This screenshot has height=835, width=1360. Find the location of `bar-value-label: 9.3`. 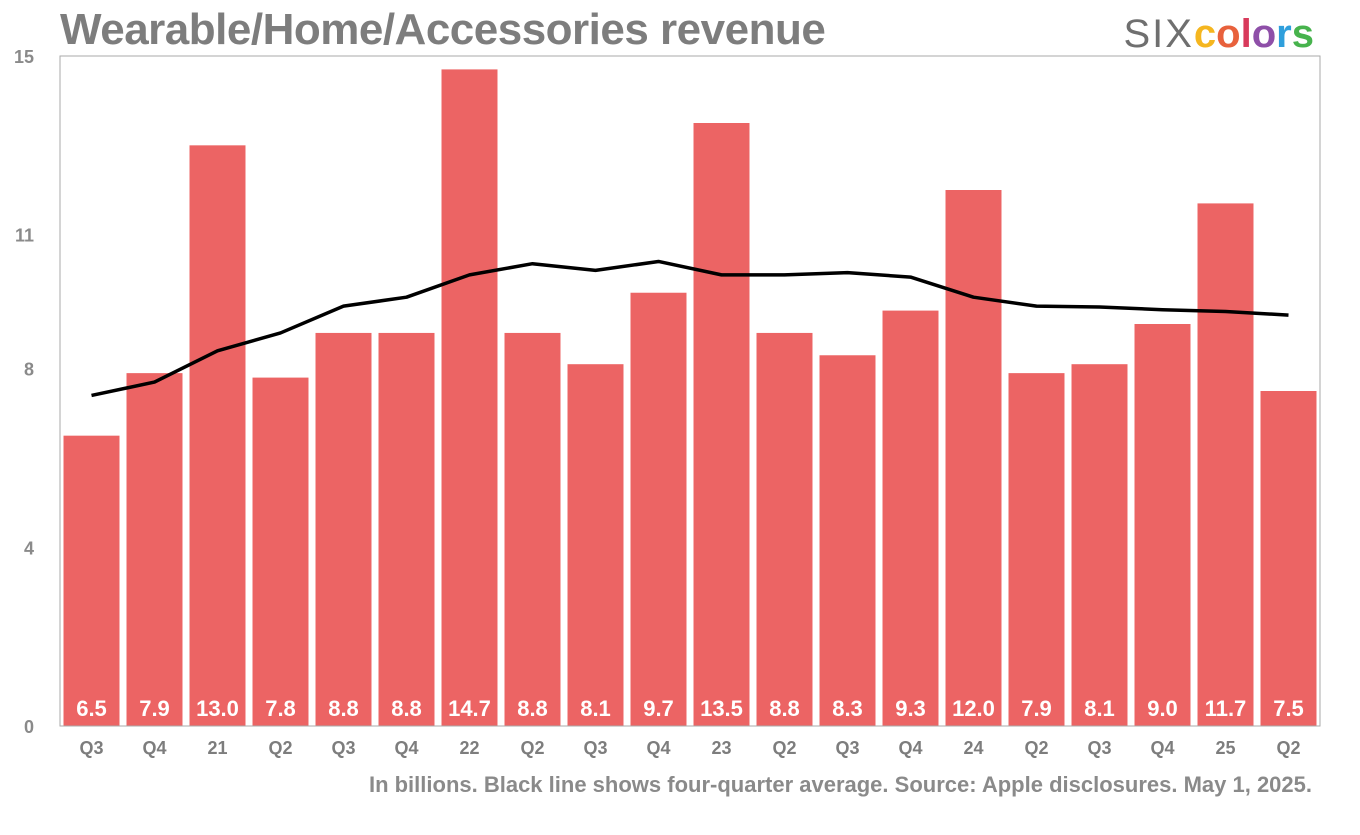

bar-value-label: 9.3 is located at coordinates (910, 708).